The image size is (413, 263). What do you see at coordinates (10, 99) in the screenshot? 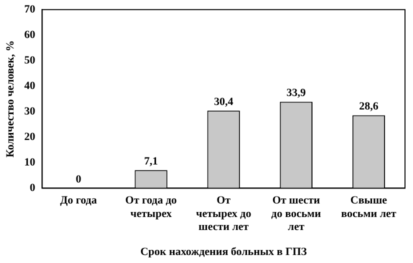
I see `y-axis-title: Количество человек, %` at bounding box center [10, 99].